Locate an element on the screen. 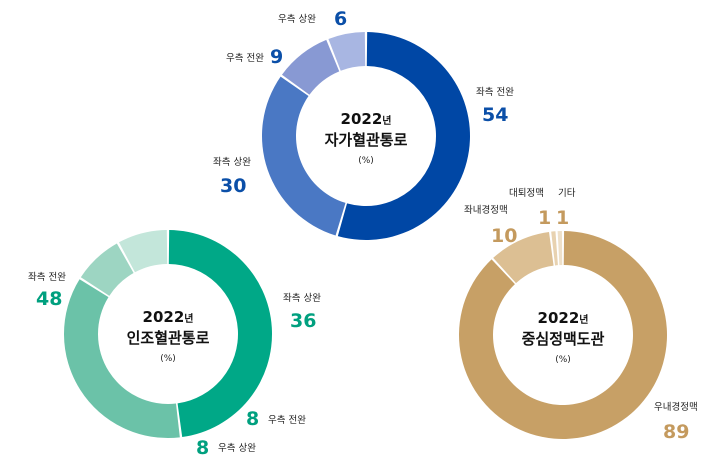 The image size is (723, 471). chart-2-title-year: 2022년 is located at coordinates (168, 317).